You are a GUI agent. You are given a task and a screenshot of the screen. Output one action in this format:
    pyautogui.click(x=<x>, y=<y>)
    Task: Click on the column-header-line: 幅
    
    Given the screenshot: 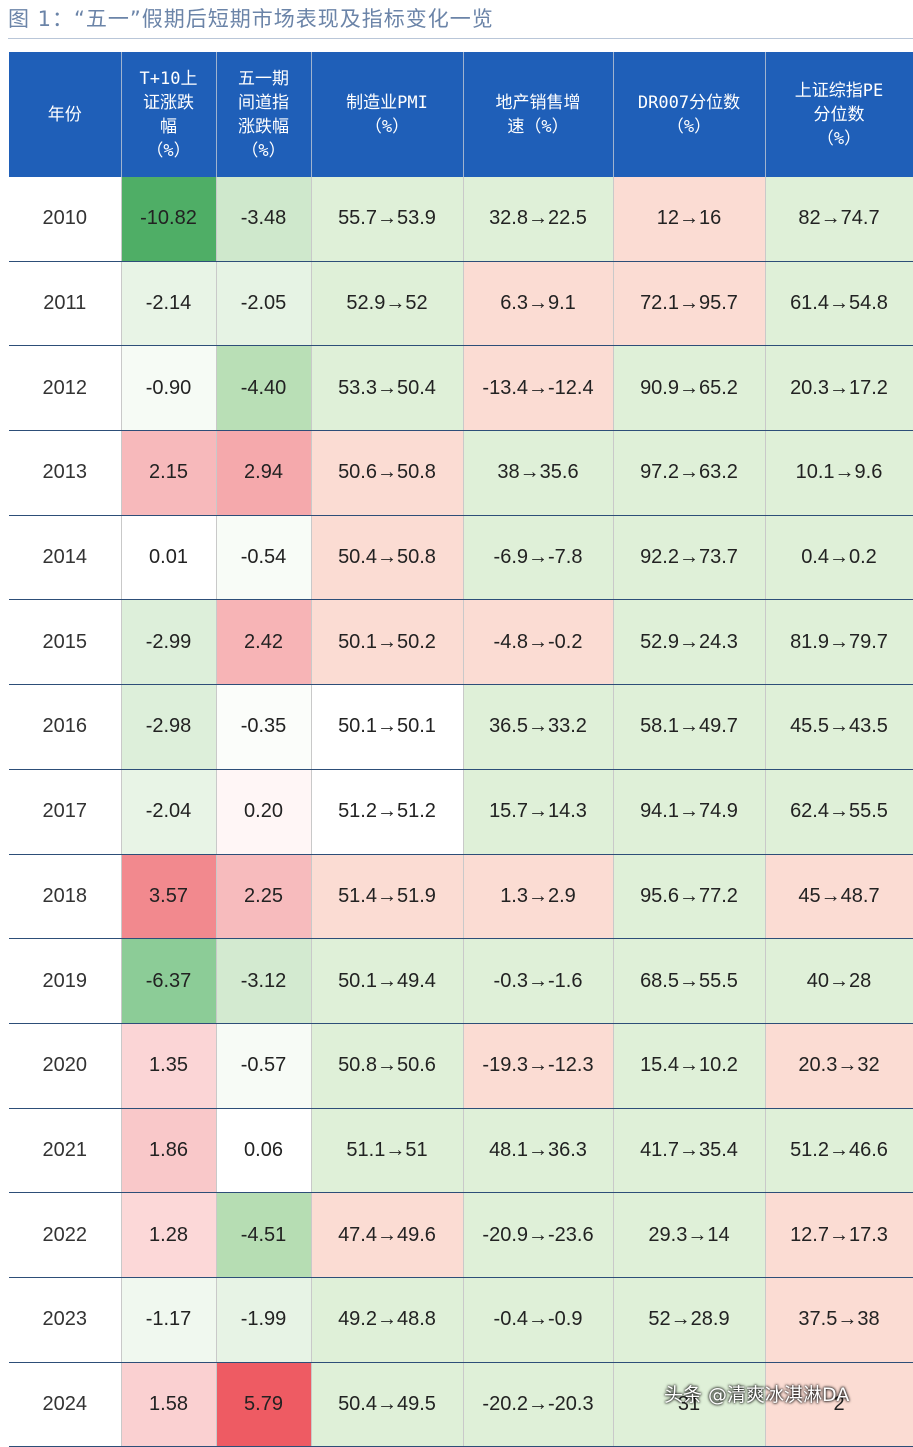 What is the action you would take?
    pyautogui.click(x=168, y=126)
    